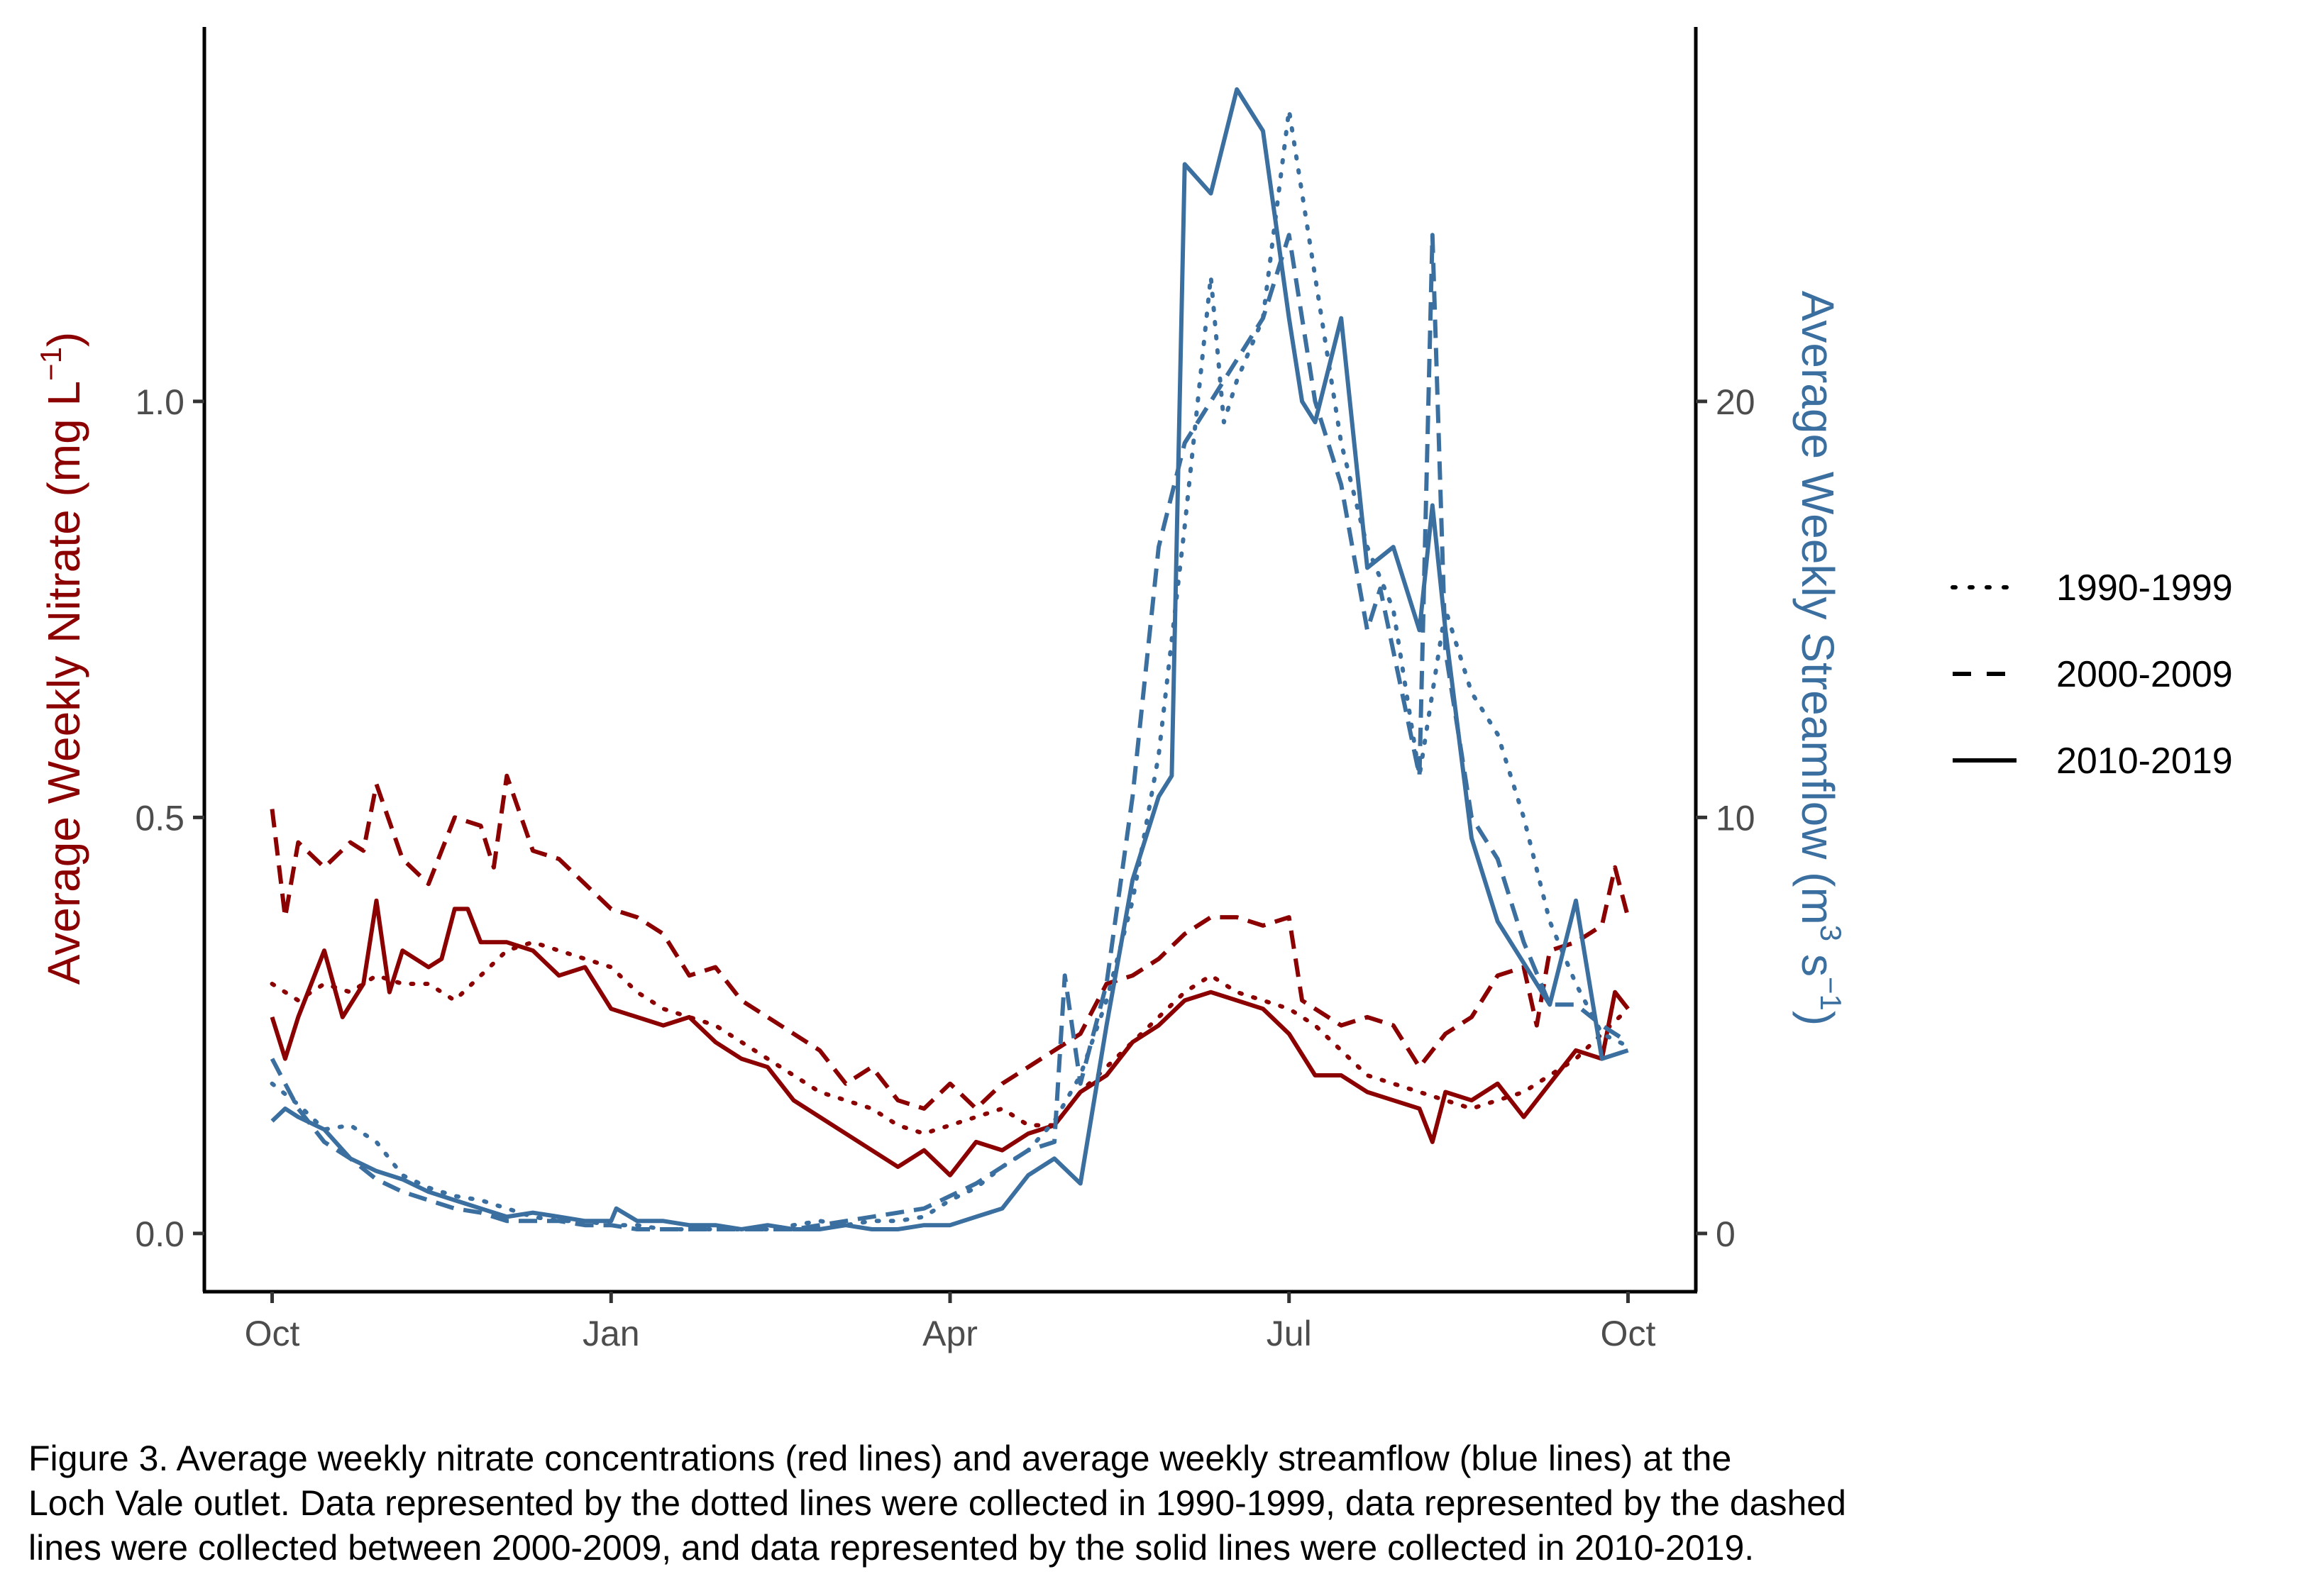 The image size is (2306, 1596). What do you see at coordinates (1726, 1234) in the screenshot?
I see `right-y-tick-label: 0` at bounding box center [1726, 1234].